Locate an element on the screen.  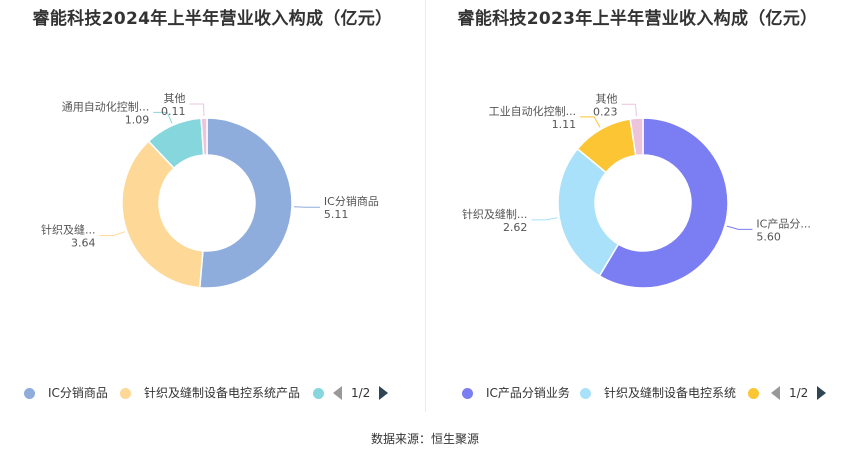
legend-label: 针织及缝制设备电控系统产品 is located at coordinates (222, 393).